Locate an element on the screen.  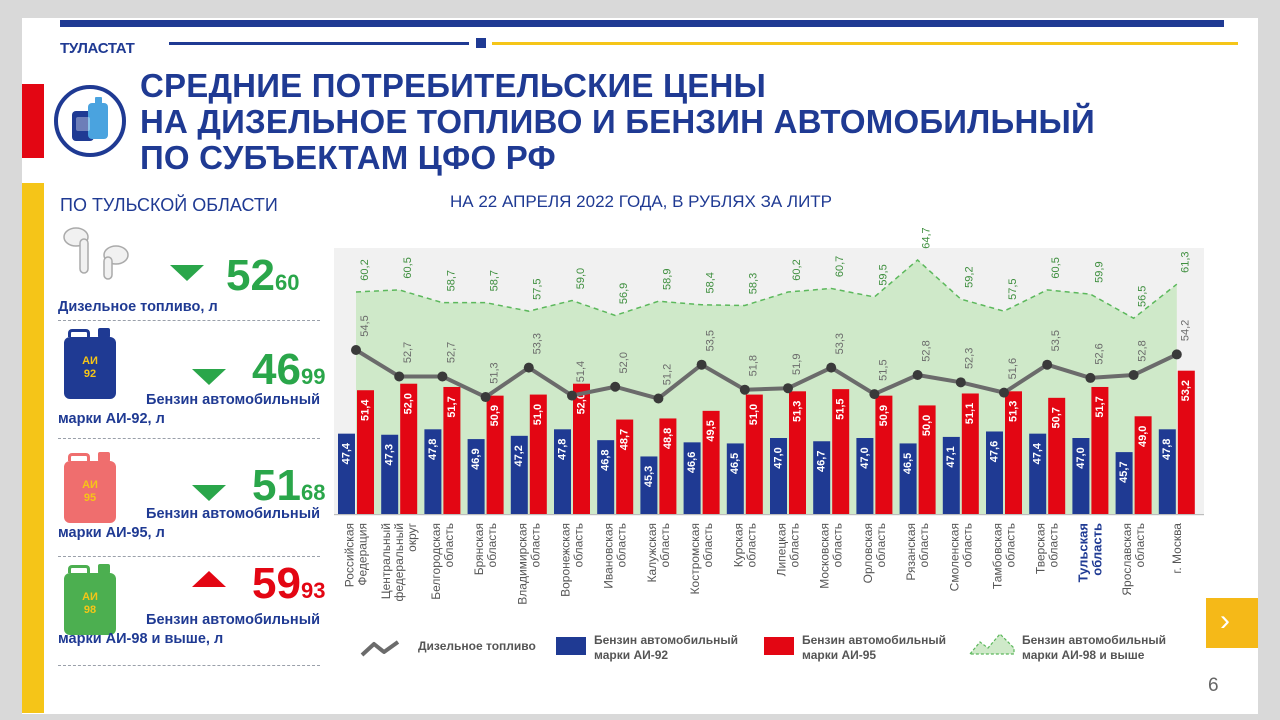
ai98-value-label: 59,0 is located at coordinates (581, 278).